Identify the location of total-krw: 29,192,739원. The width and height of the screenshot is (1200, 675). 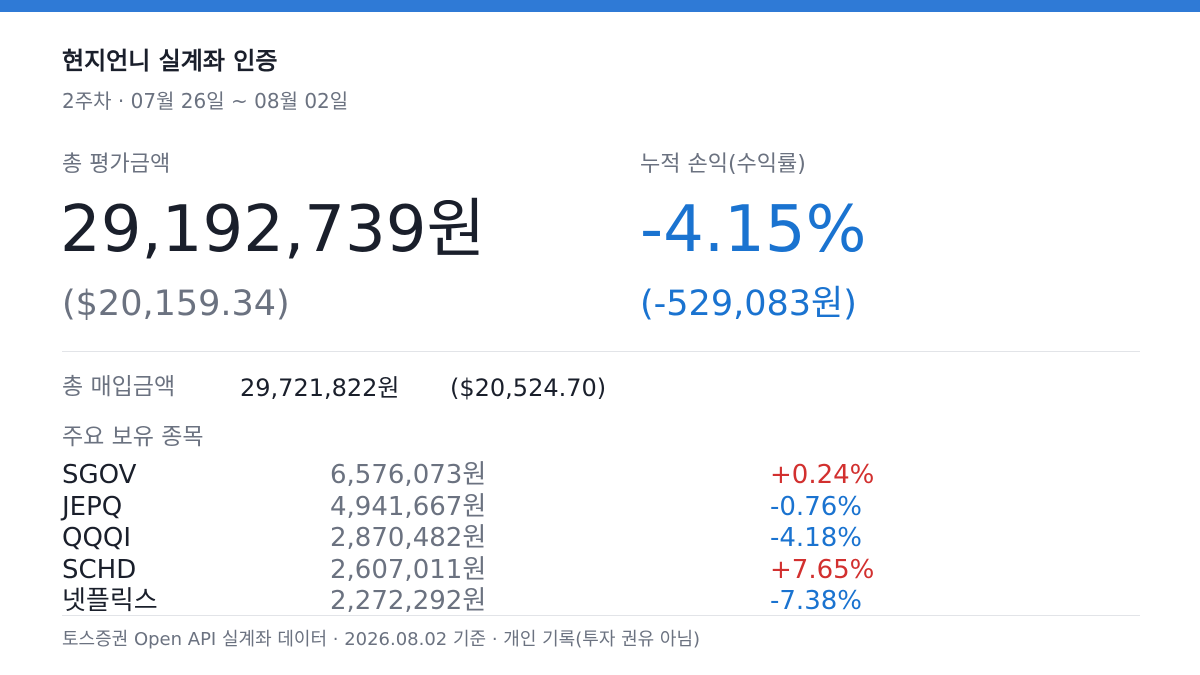
(273, 230).